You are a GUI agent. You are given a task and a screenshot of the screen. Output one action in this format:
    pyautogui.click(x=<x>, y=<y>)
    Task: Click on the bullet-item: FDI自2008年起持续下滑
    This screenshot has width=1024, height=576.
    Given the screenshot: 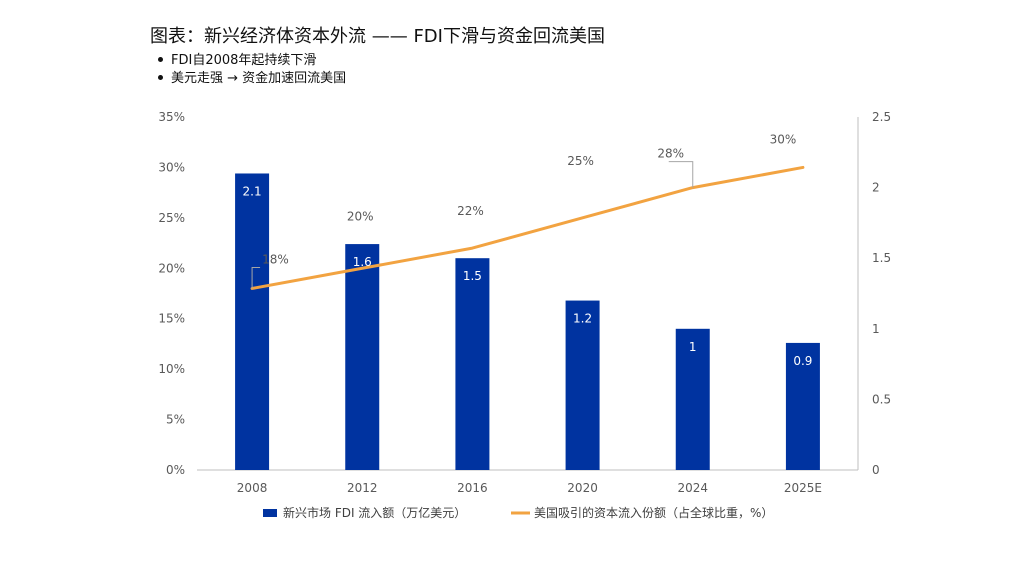 What is the action you would take?
    pyautogui.click(x=252, y=61)
    